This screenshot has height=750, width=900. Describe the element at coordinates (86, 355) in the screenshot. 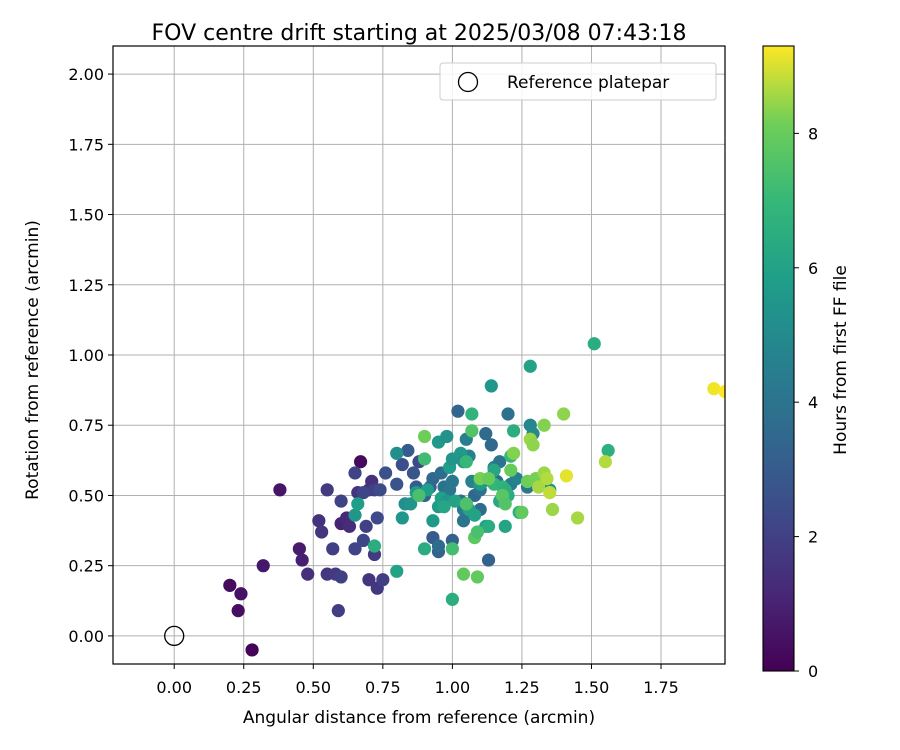

I see `y-tick-label: 1.00` at that location.